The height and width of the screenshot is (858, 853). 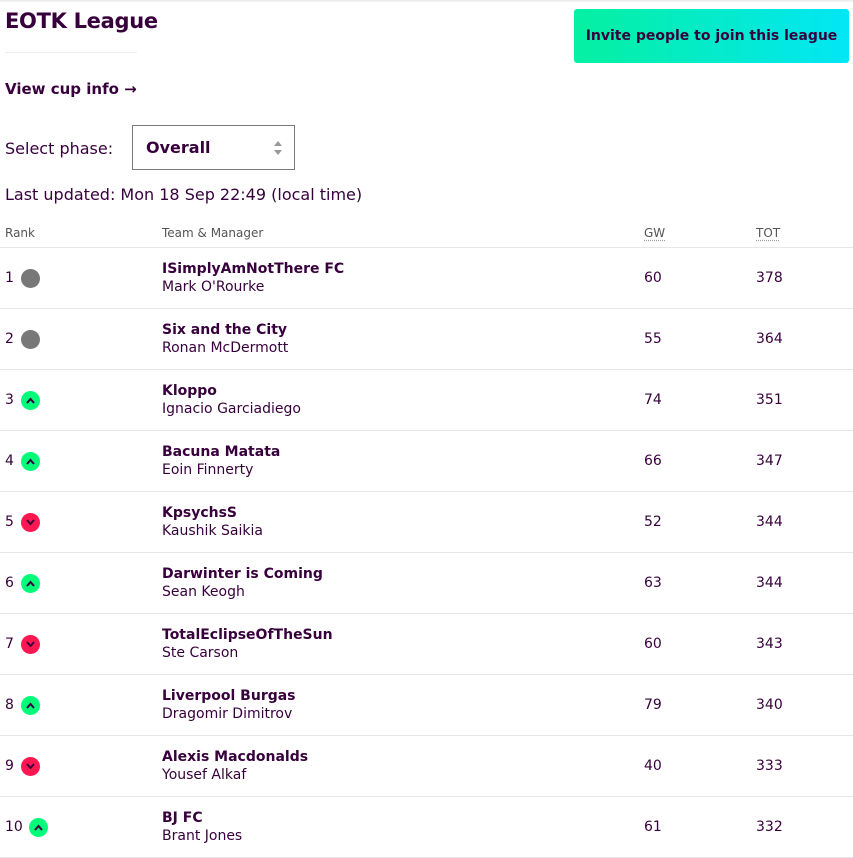 I want to click on table-row: 2 Six and the City Ronan McDermott 55 364, so click(x=426, y=339).